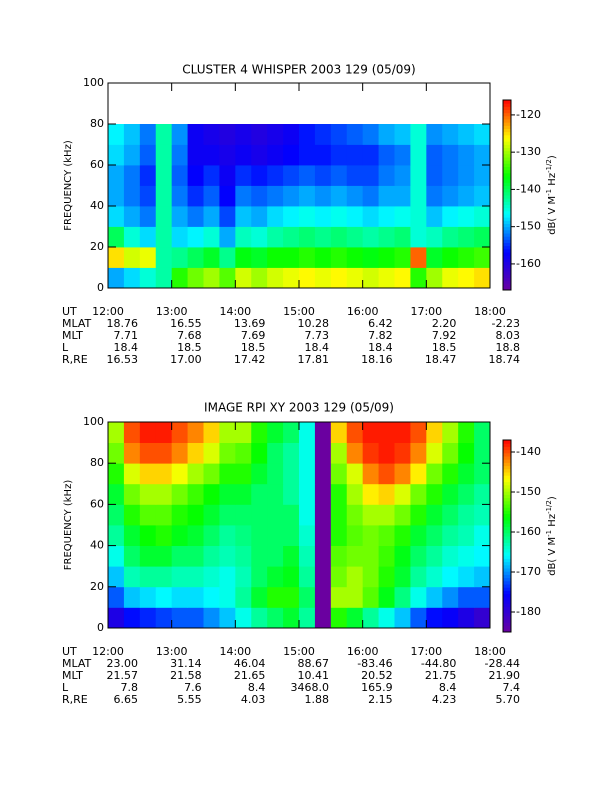 The image size is (600, 800). Describe the element at coordinates (314, 359) in the screenshot. I see `ephemeris-value: 17.81` at that location.